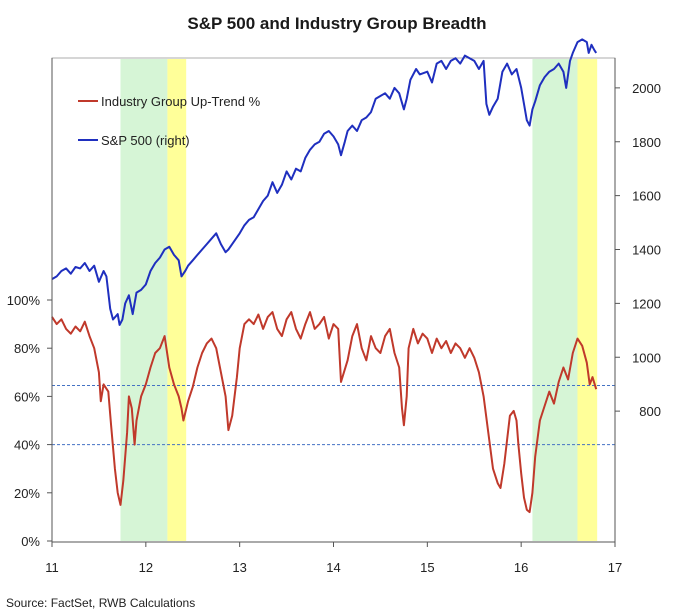  I want to click on x-tick-label: 14, so click(333, 567).